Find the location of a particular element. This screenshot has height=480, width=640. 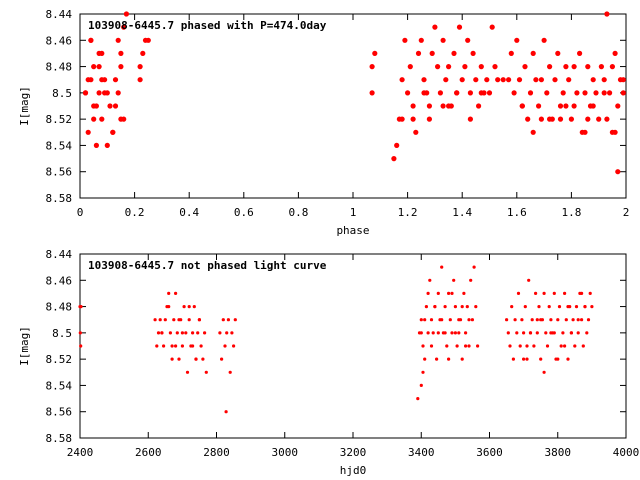

unphased-x-tick-label: 3600 is located at coordinates (489, 452).